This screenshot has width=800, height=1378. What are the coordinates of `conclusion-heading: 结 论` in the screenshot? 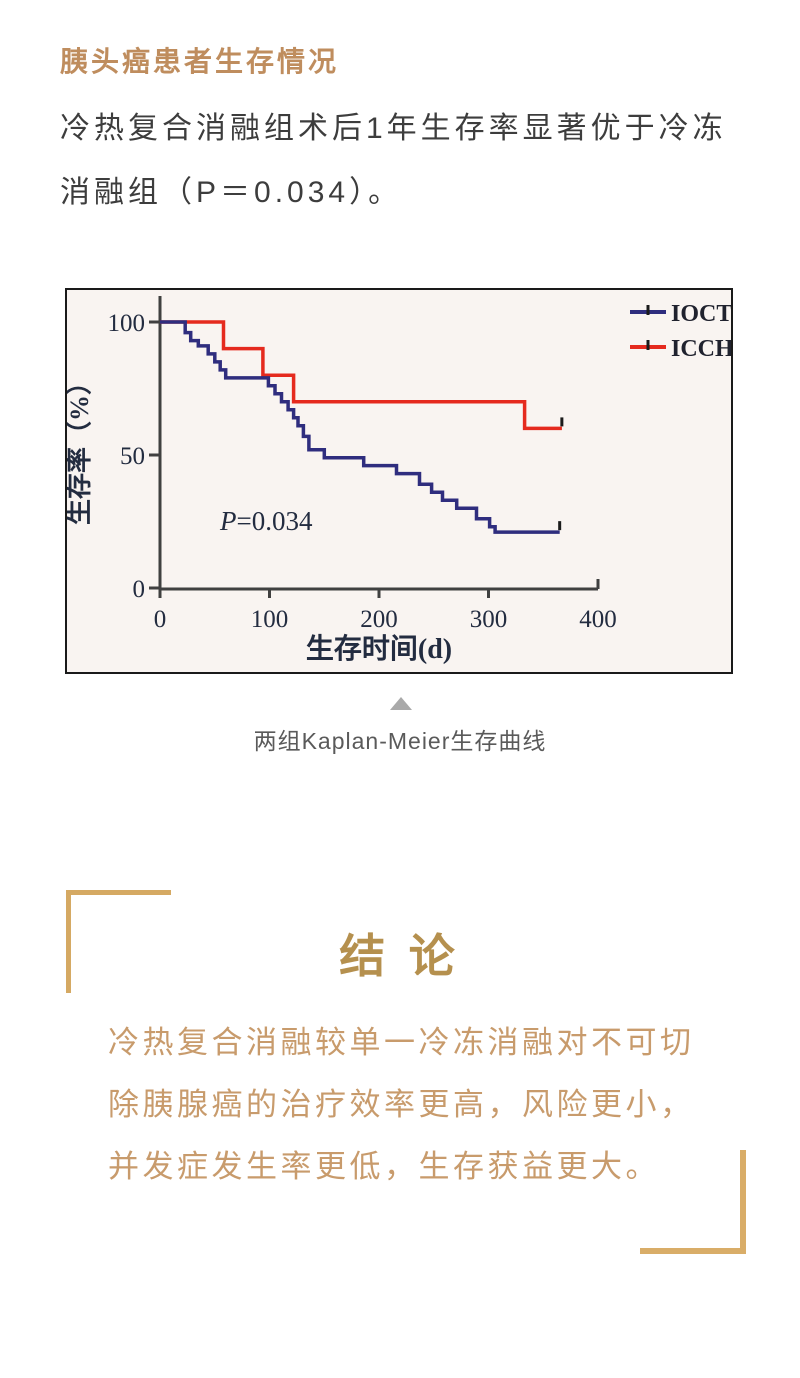 It's located at (400, 956).